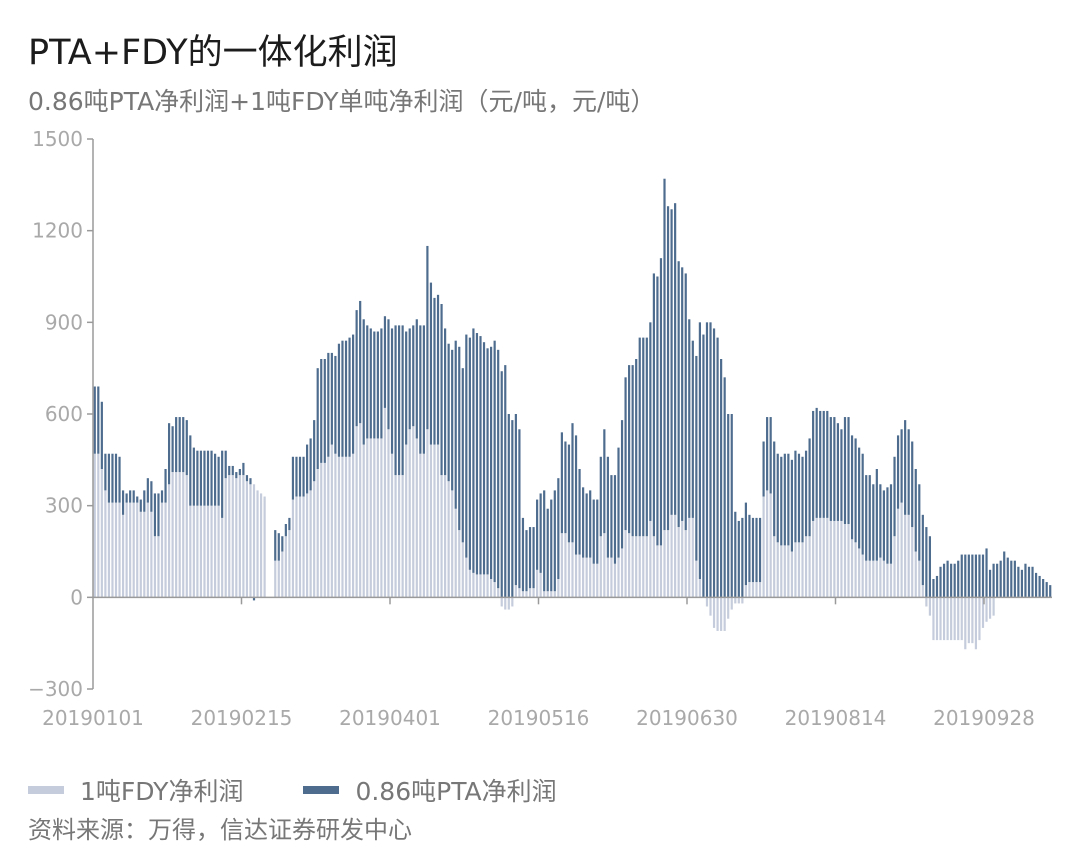  Describe the element at coordinates (64, 506) in the screenshot. I see `y-tick-label: 300` at that location.